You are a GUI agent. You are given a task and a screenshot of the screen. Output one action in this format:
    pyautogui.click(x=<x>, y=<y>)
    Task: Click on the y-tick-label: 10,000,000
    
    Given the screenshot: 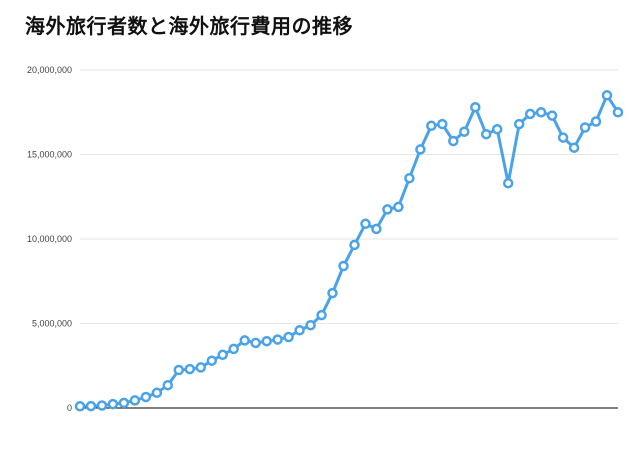 What is the action you would take?
    pyautogui.click(x=49, y=239)
    